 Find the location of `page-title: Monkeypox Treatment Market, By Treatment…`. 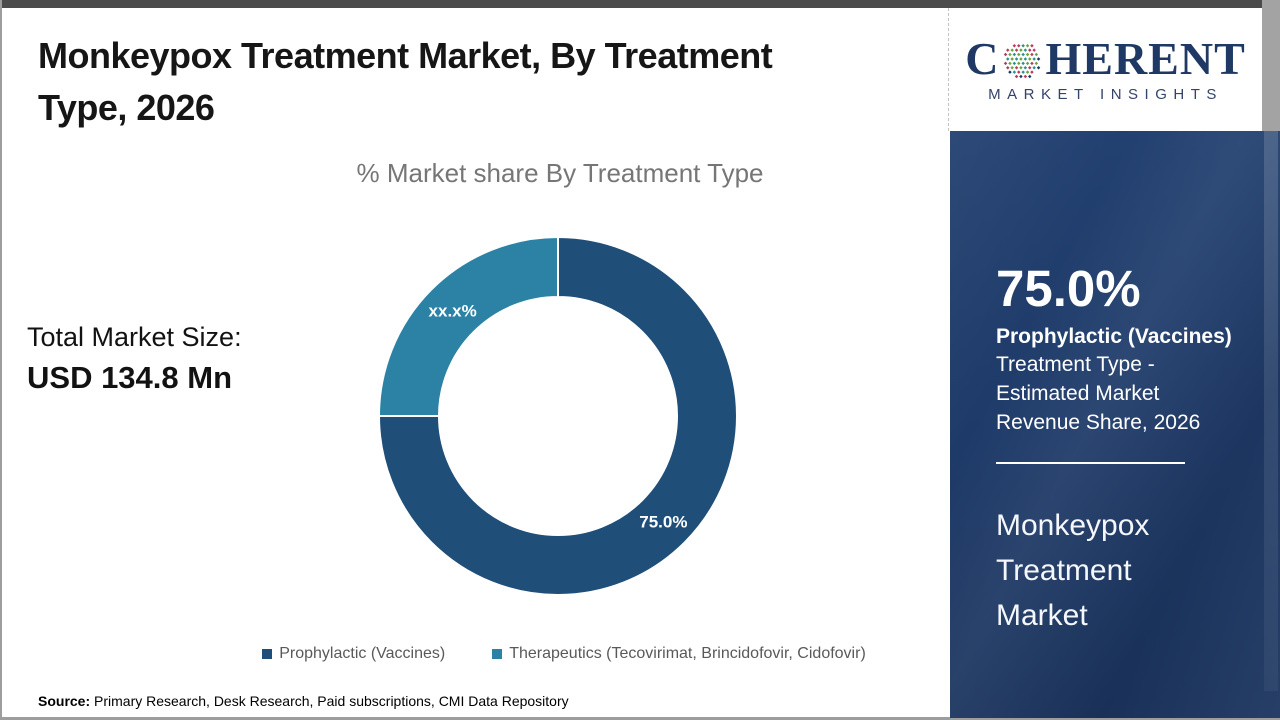

page-title: Monkeypox Treatment Market, By Treatment… is located at coordinates (405, 81).